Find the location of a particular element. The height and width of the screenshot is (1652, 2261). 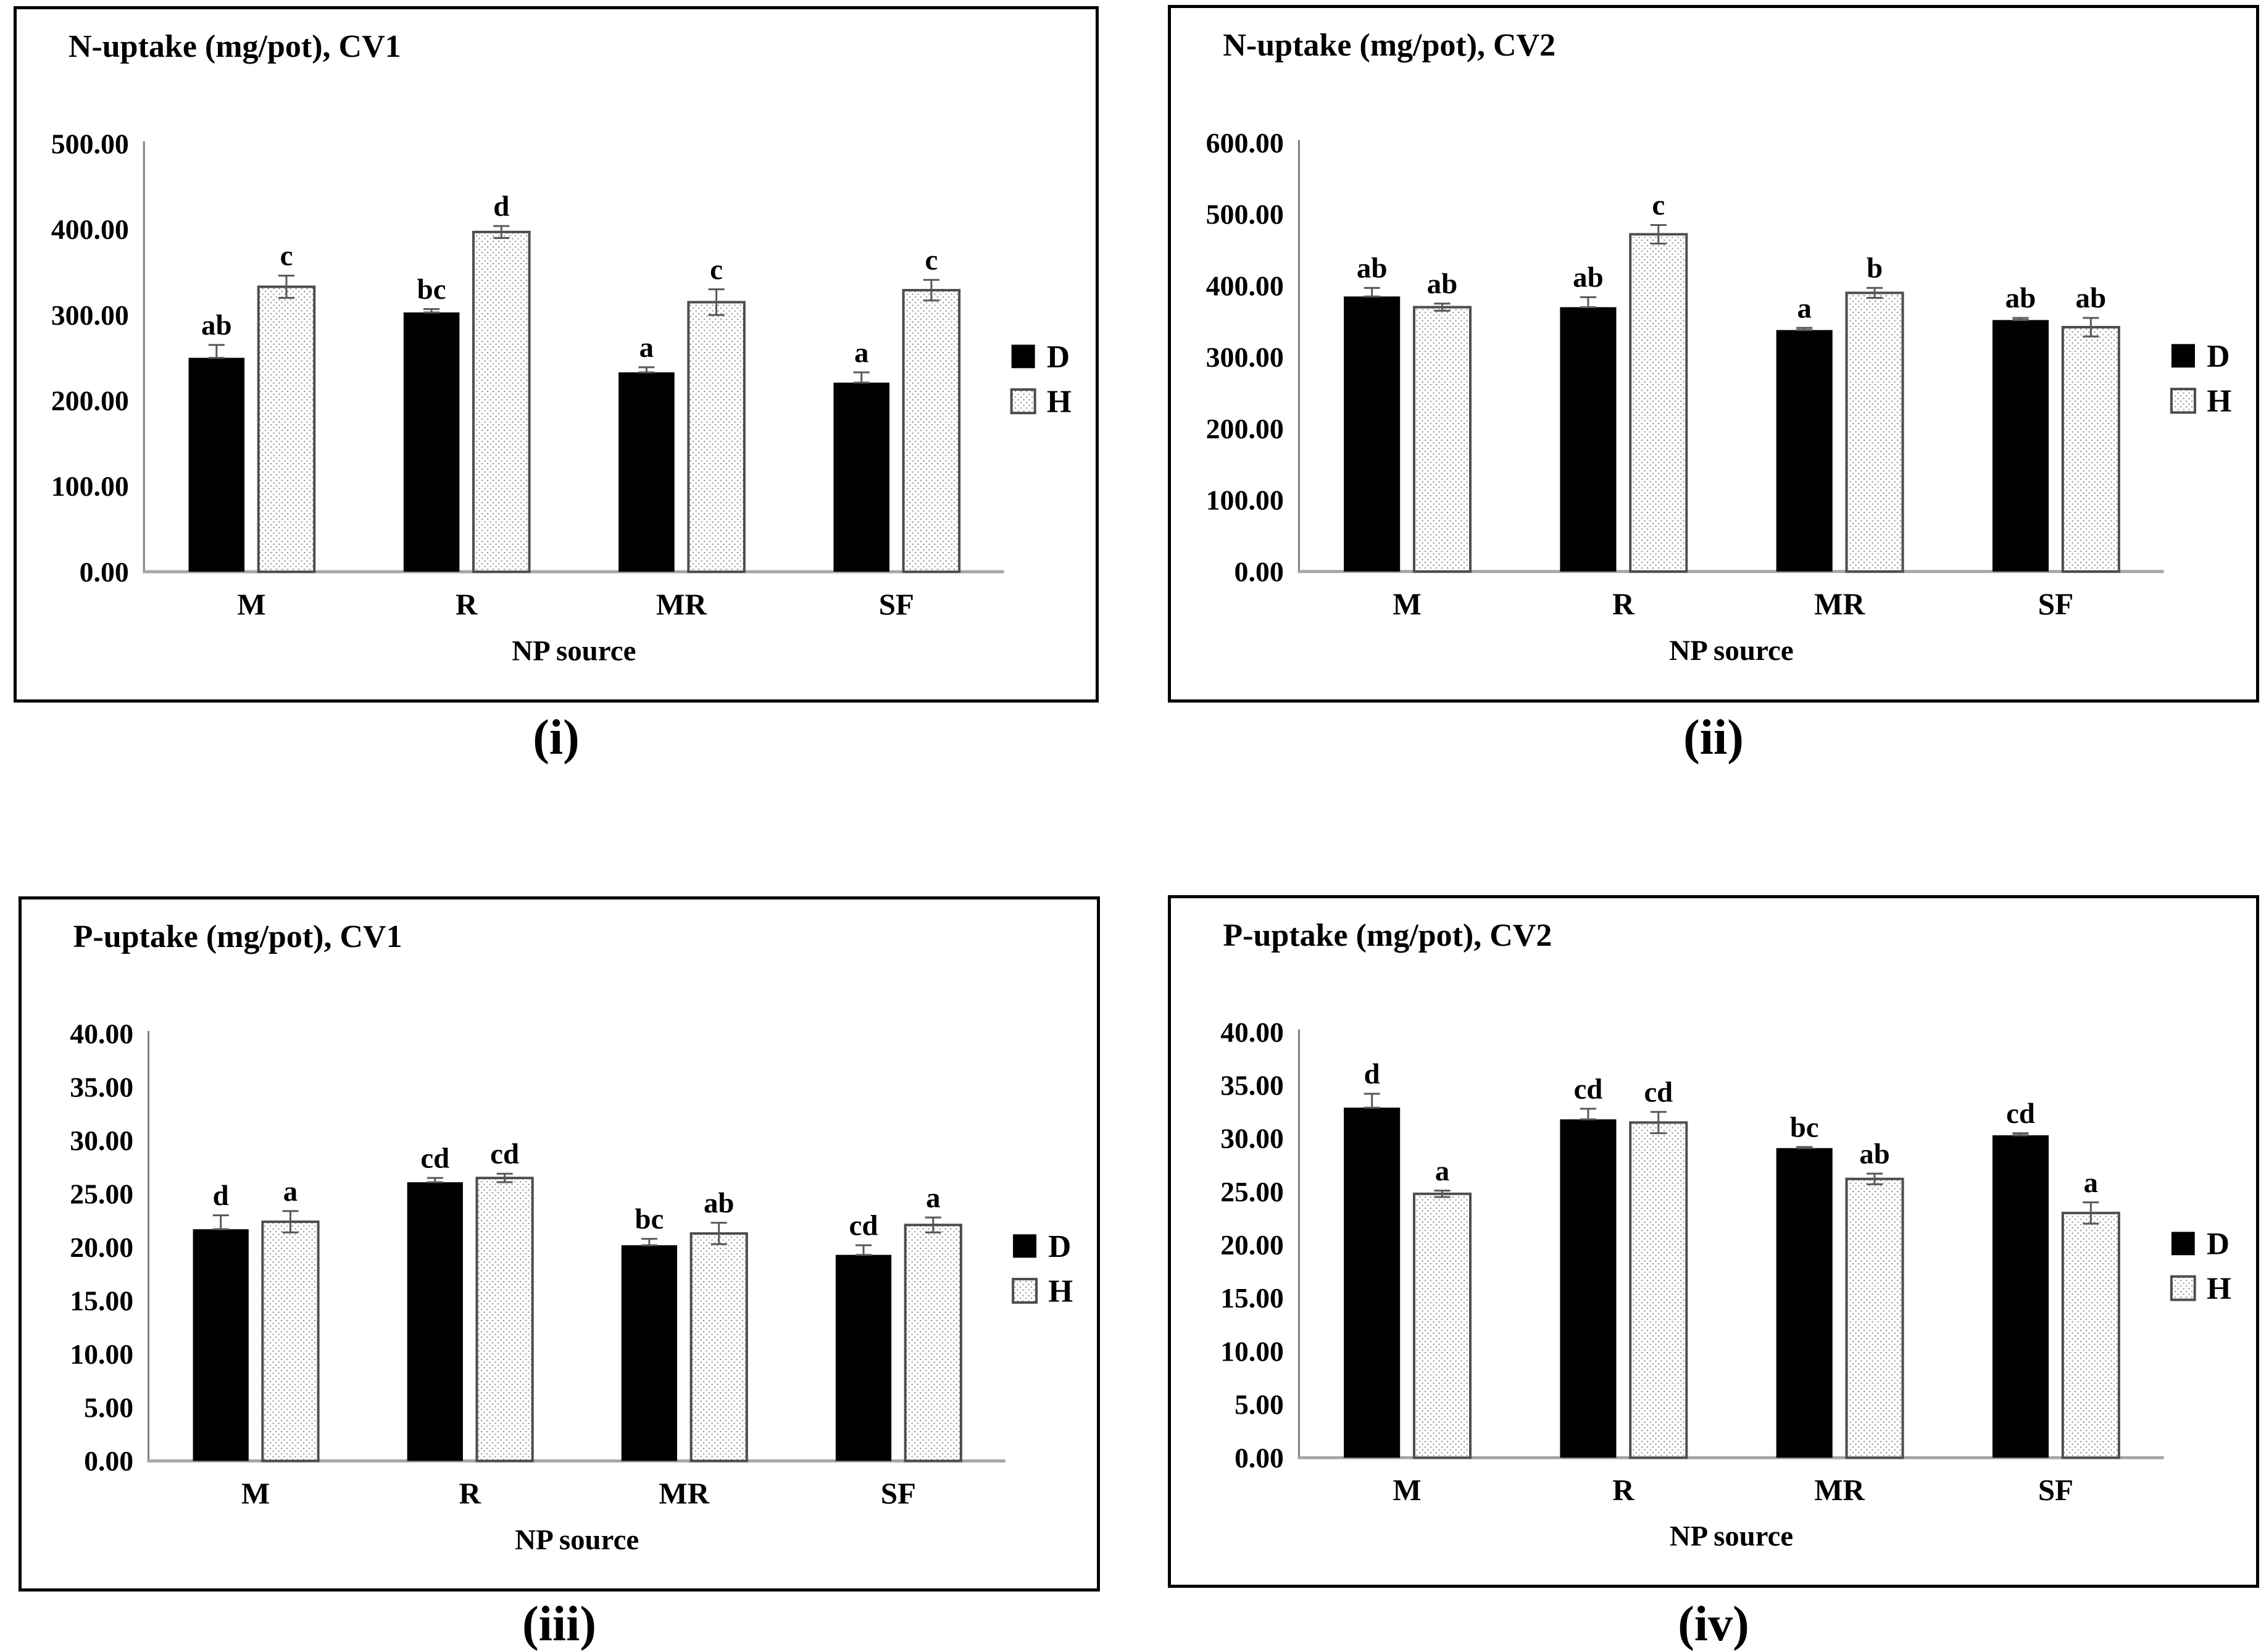

y-tick-label: 5.00 is located at coordinates (1259, 1404).